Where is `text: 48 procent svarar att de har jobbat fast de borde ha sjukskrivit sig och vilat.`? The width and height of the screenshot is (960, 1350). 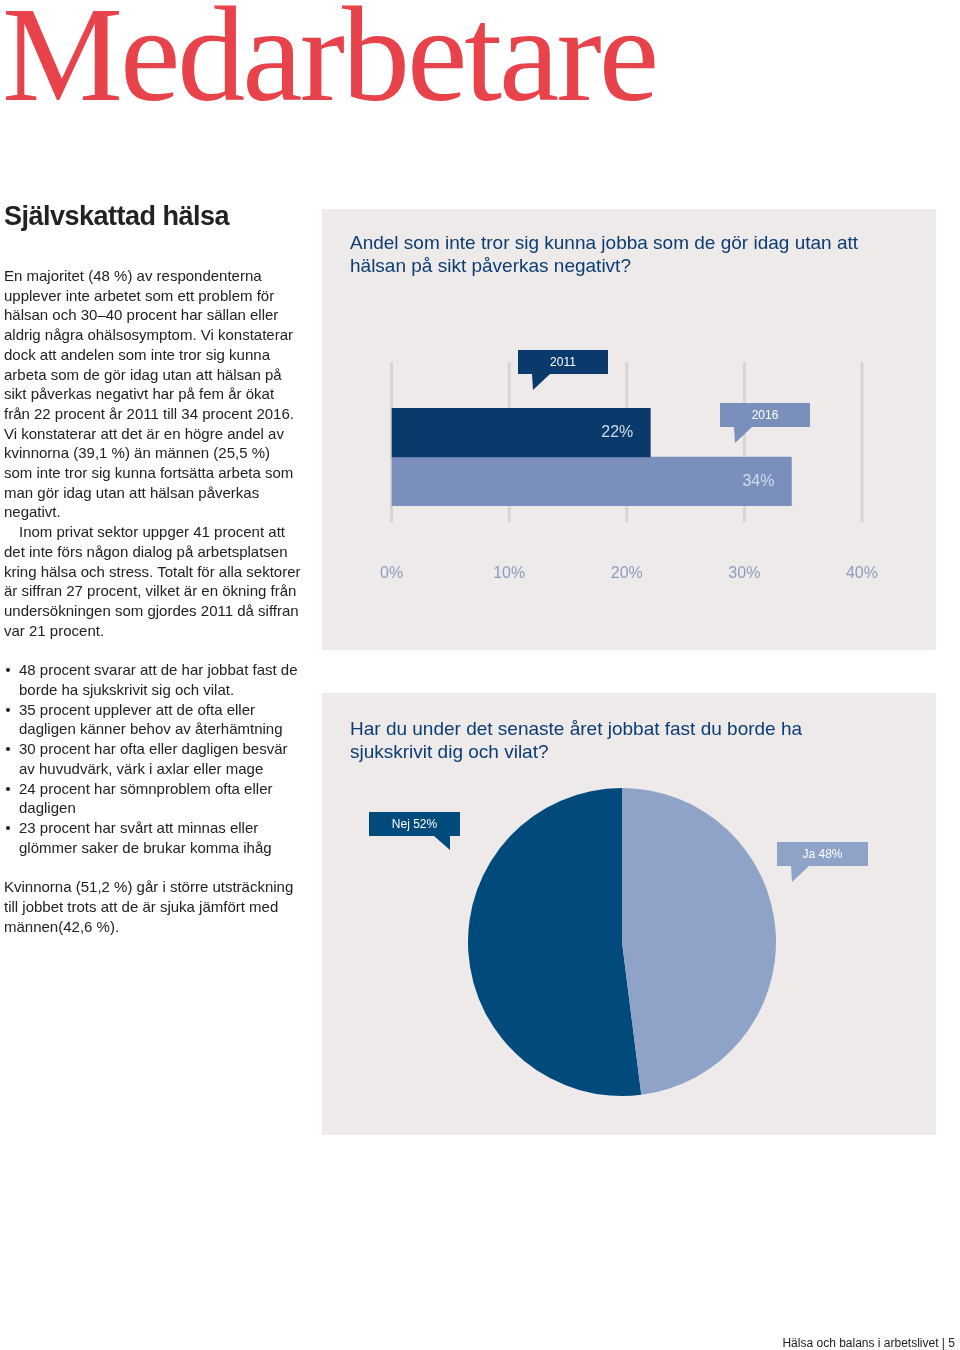 text: 48 procent svarar att de har jobbat fast de borde ha sjukskrivit sig och vilat. is located at coordinates (158, 680).